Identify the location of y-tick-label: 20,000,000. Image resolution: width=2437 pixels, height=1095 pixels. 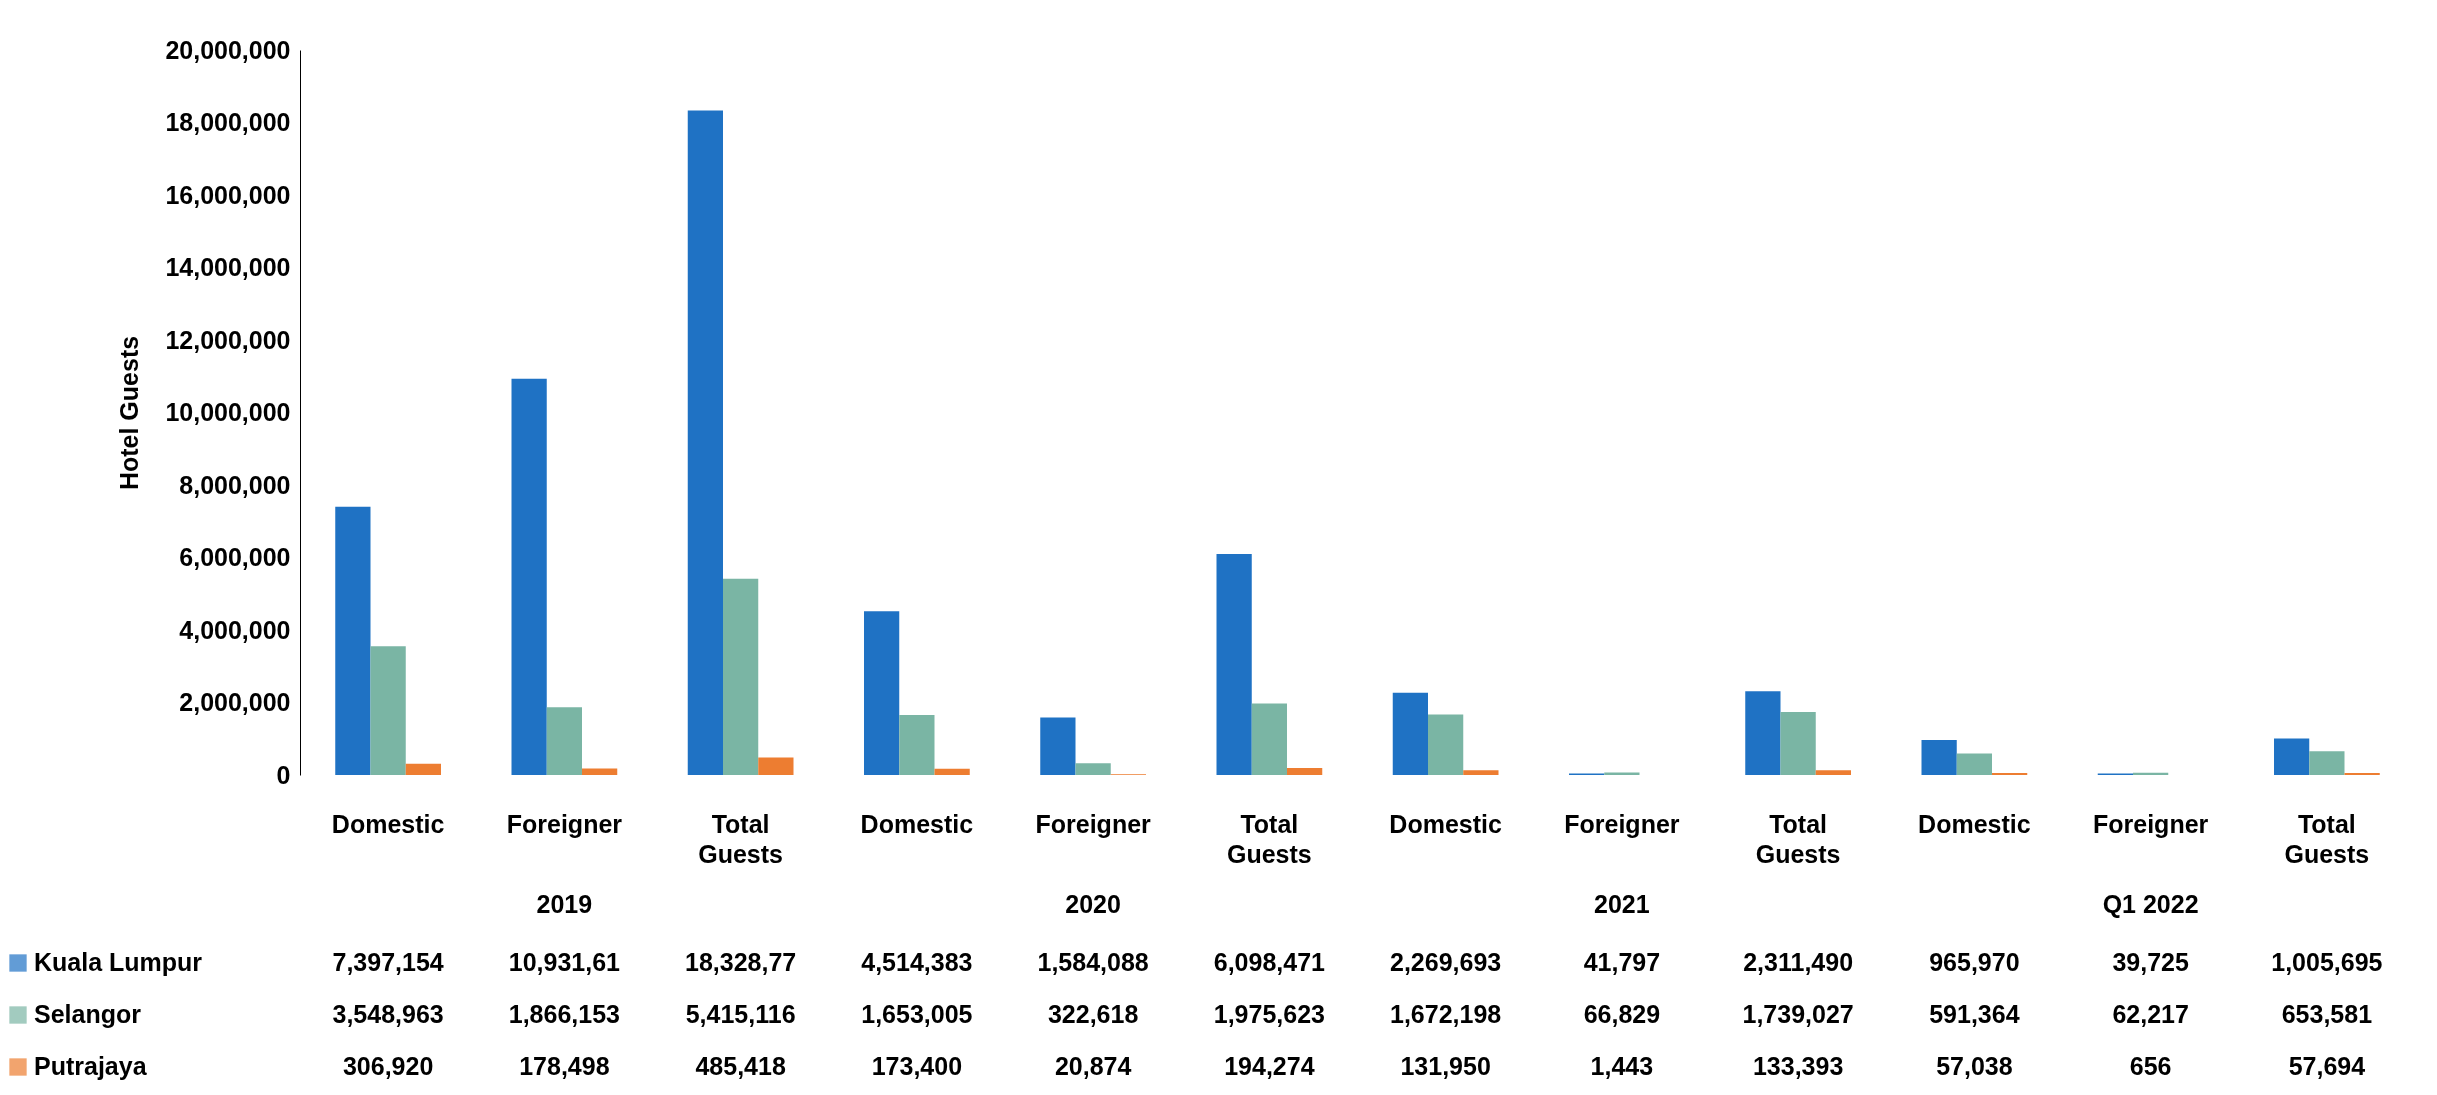
(228, 49).